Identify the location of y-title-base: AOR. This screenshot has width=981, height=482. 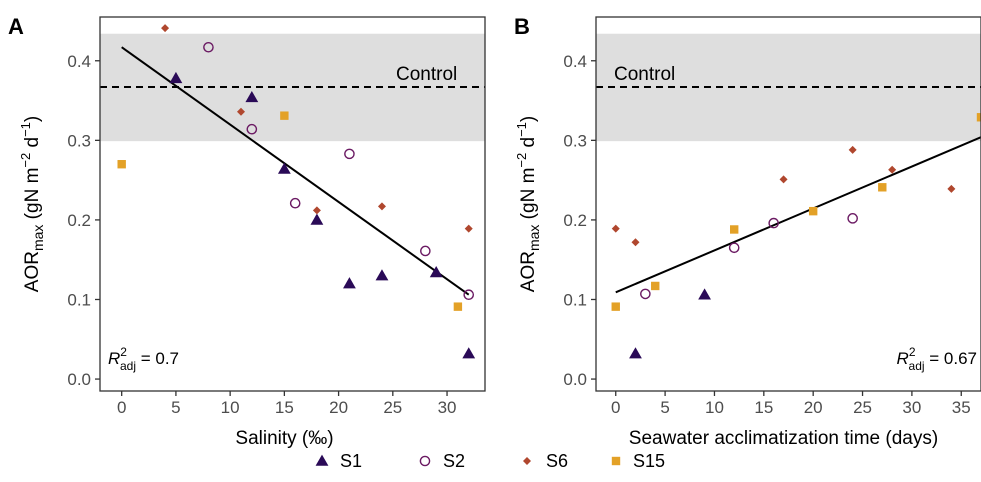
(528, 271).